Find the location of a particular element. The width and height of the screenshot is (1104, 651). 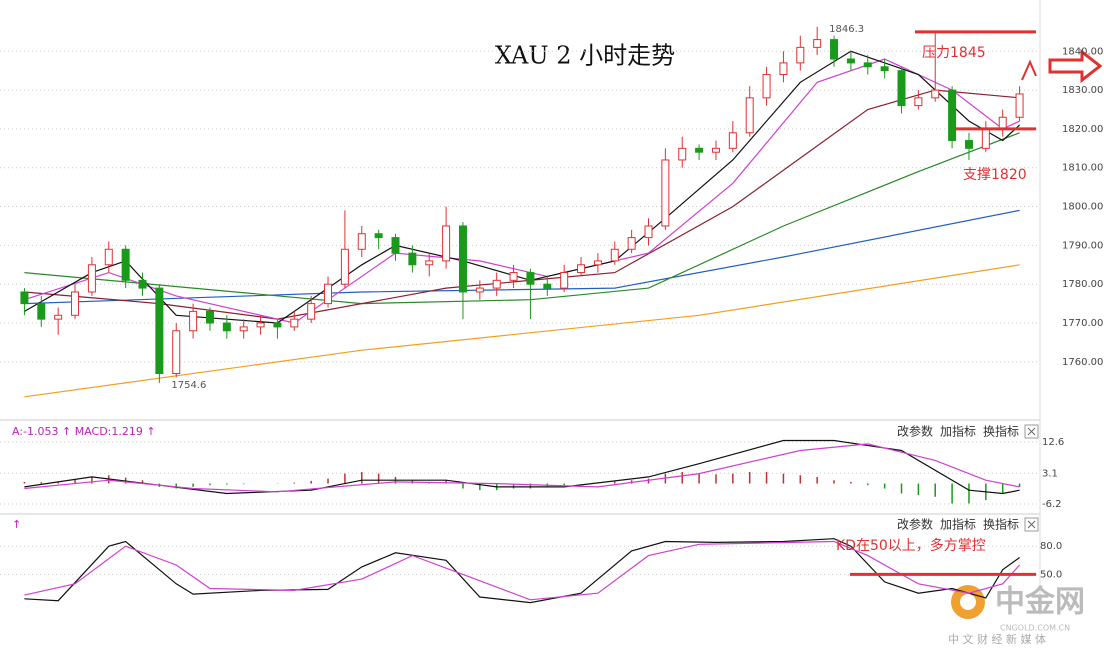

y-tick-label: 1830.00 is located at coordinates (1082, 90).